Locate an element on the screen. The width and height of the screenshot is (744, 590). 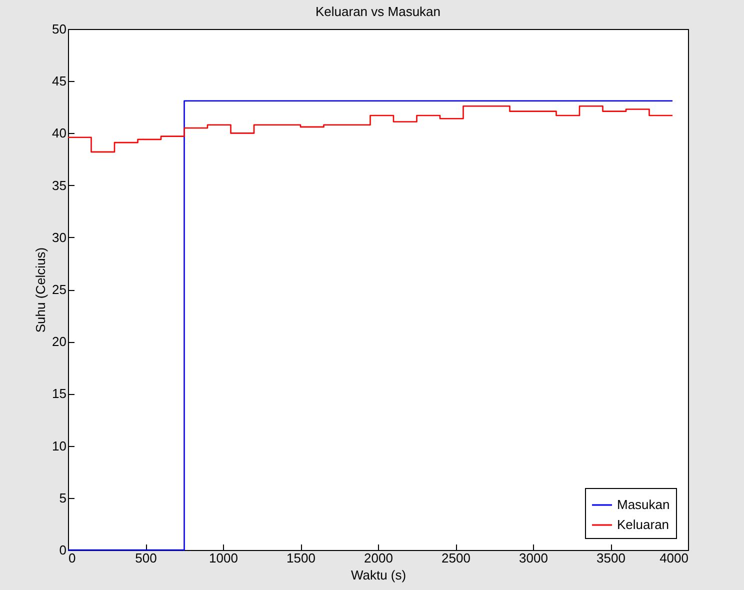
y-tick-label: 30 is located at coordinates (59, 237).